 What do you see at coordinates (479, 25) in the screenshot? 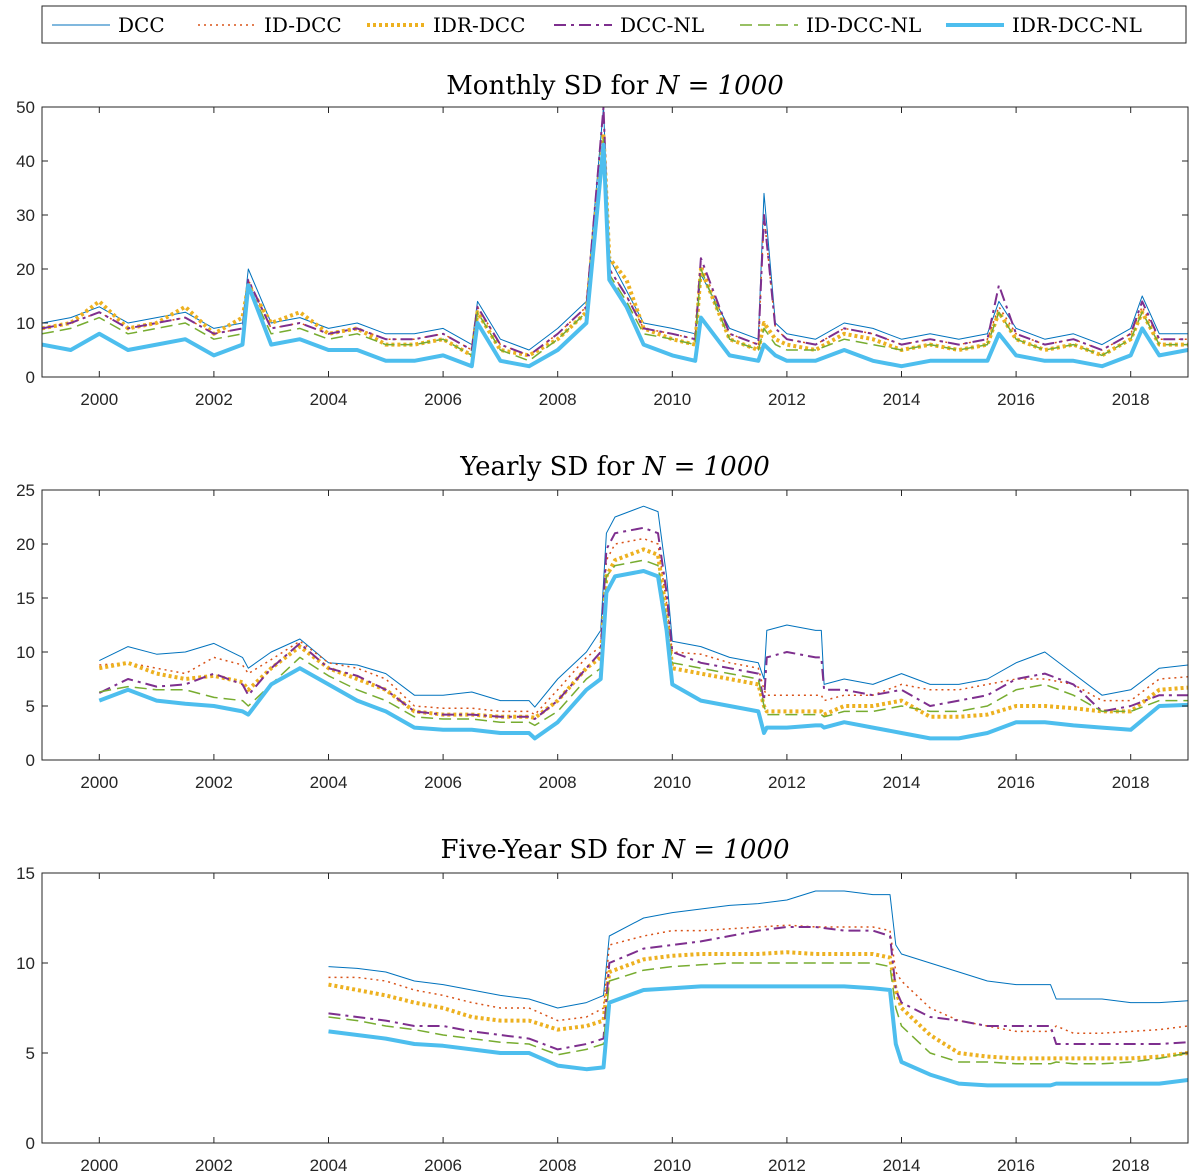
I see `legend-label-idr-dcc: IDR-DCC` at bounding box center [479, 25].